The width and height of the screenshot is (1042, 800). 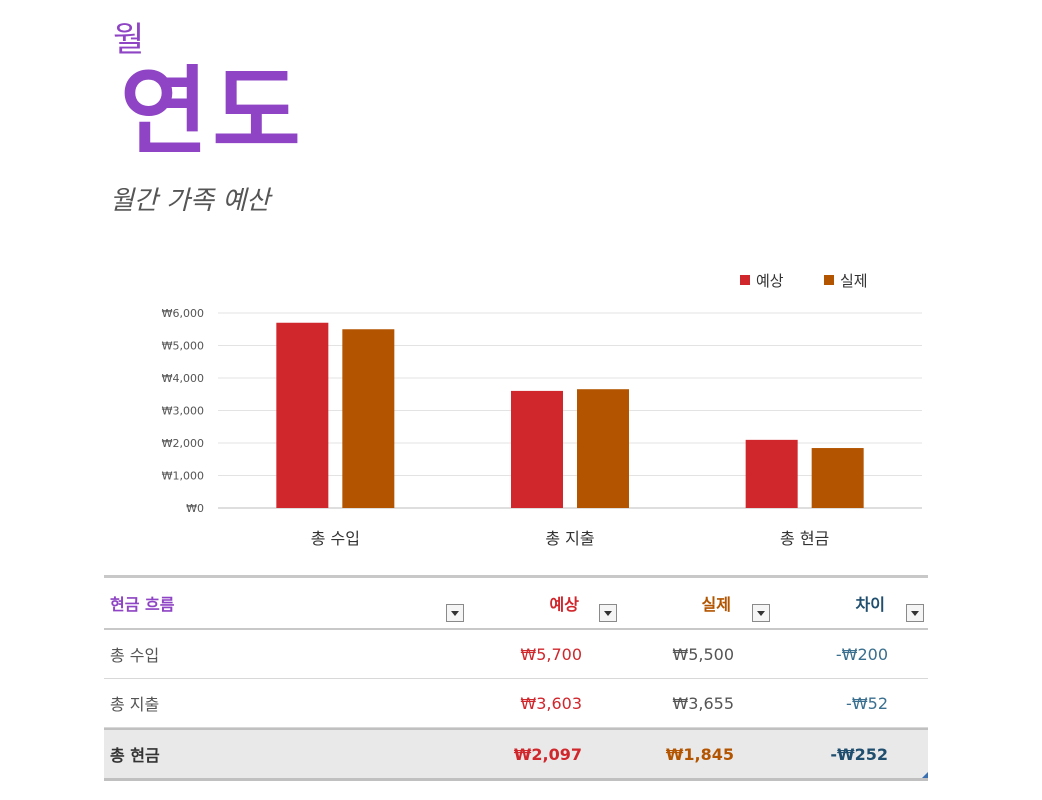 What do you see at coordinates (925, 775) in the screenshot?
I see `table-resize-handle` at bounding box center [925, 775].